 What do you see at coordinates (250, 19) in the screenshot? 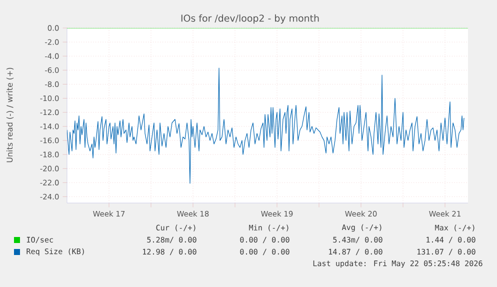
I see `chart-title: IOs for /dev/loop2 - by month` at bounding box center [250, 19].